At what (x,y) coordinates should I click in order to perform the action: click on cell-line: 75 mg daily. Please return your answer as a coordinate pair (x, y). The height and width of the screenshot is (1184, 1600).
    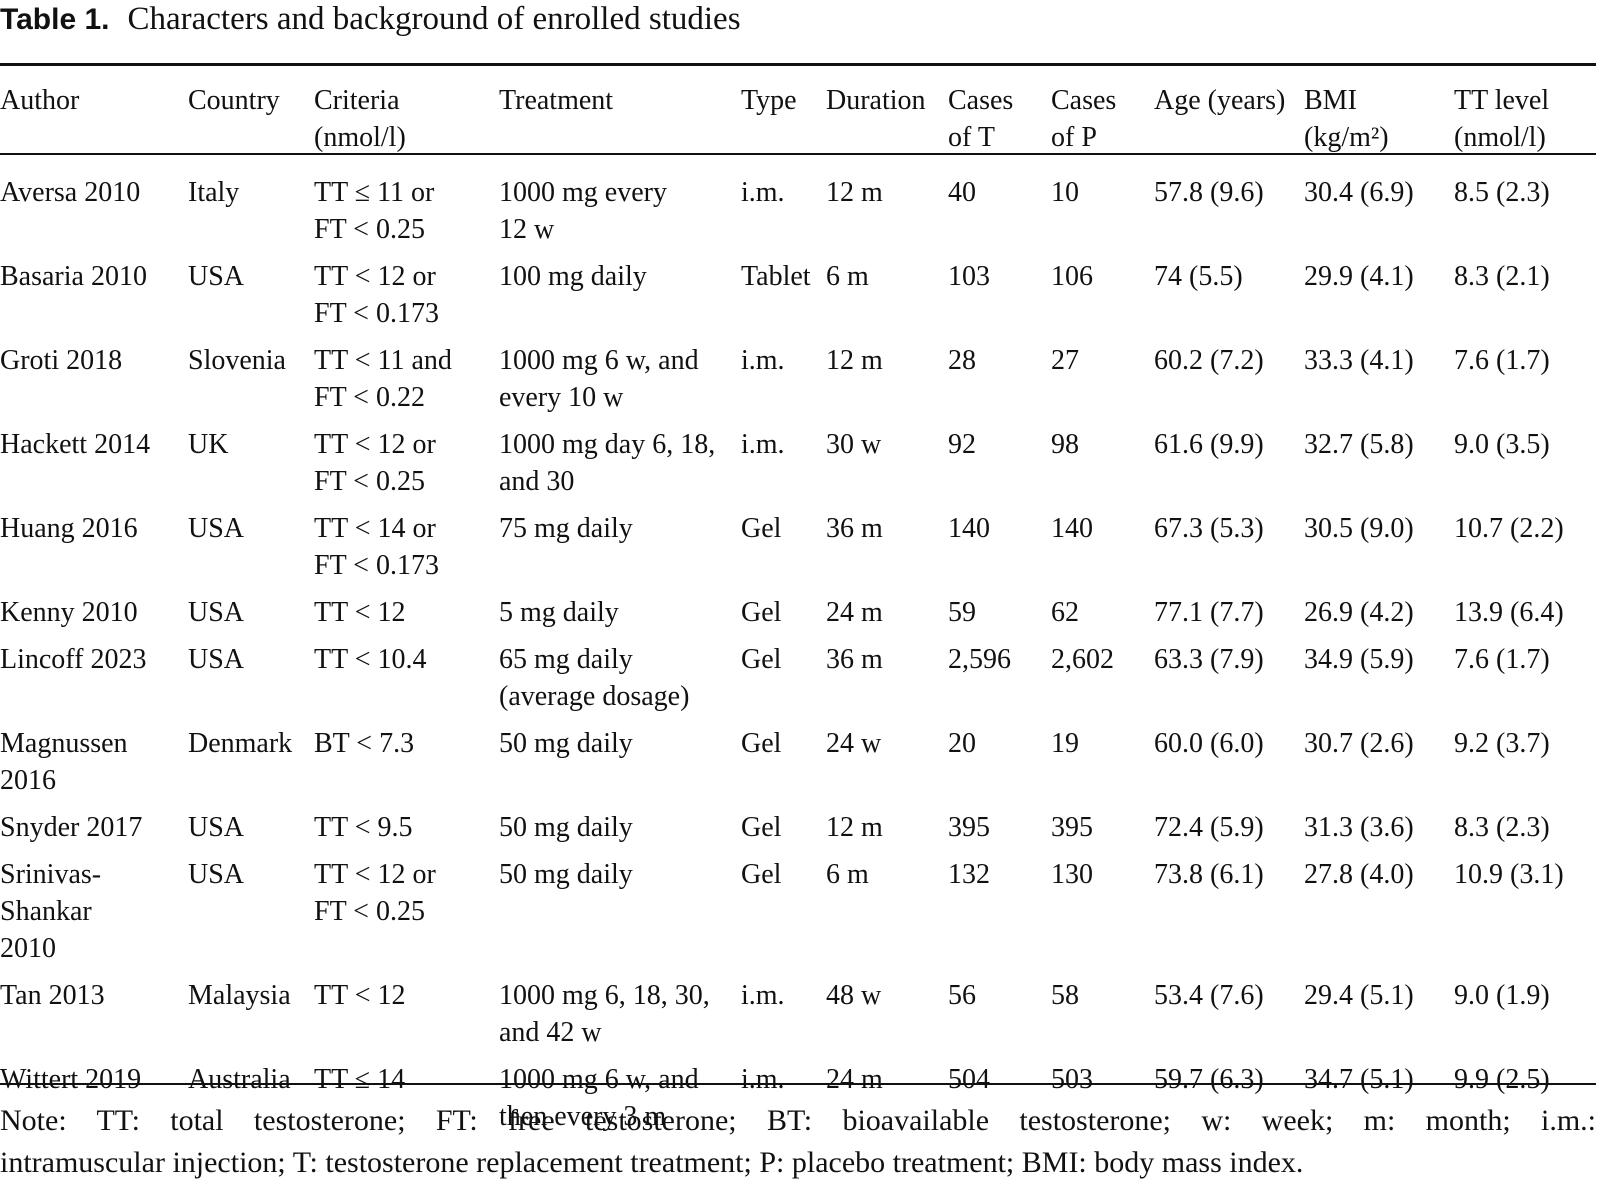
    Looking at the image, I should click on (566, 528).